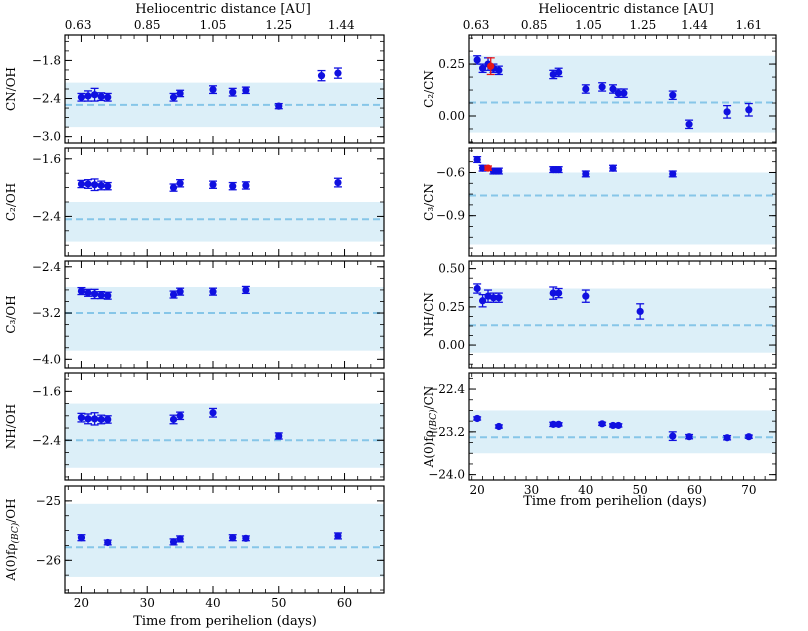  Describe the element at coordinates (599, 202) in the screenshot. I see `panel-right-2: −0.9 −0.6C₃/CN` at that location.